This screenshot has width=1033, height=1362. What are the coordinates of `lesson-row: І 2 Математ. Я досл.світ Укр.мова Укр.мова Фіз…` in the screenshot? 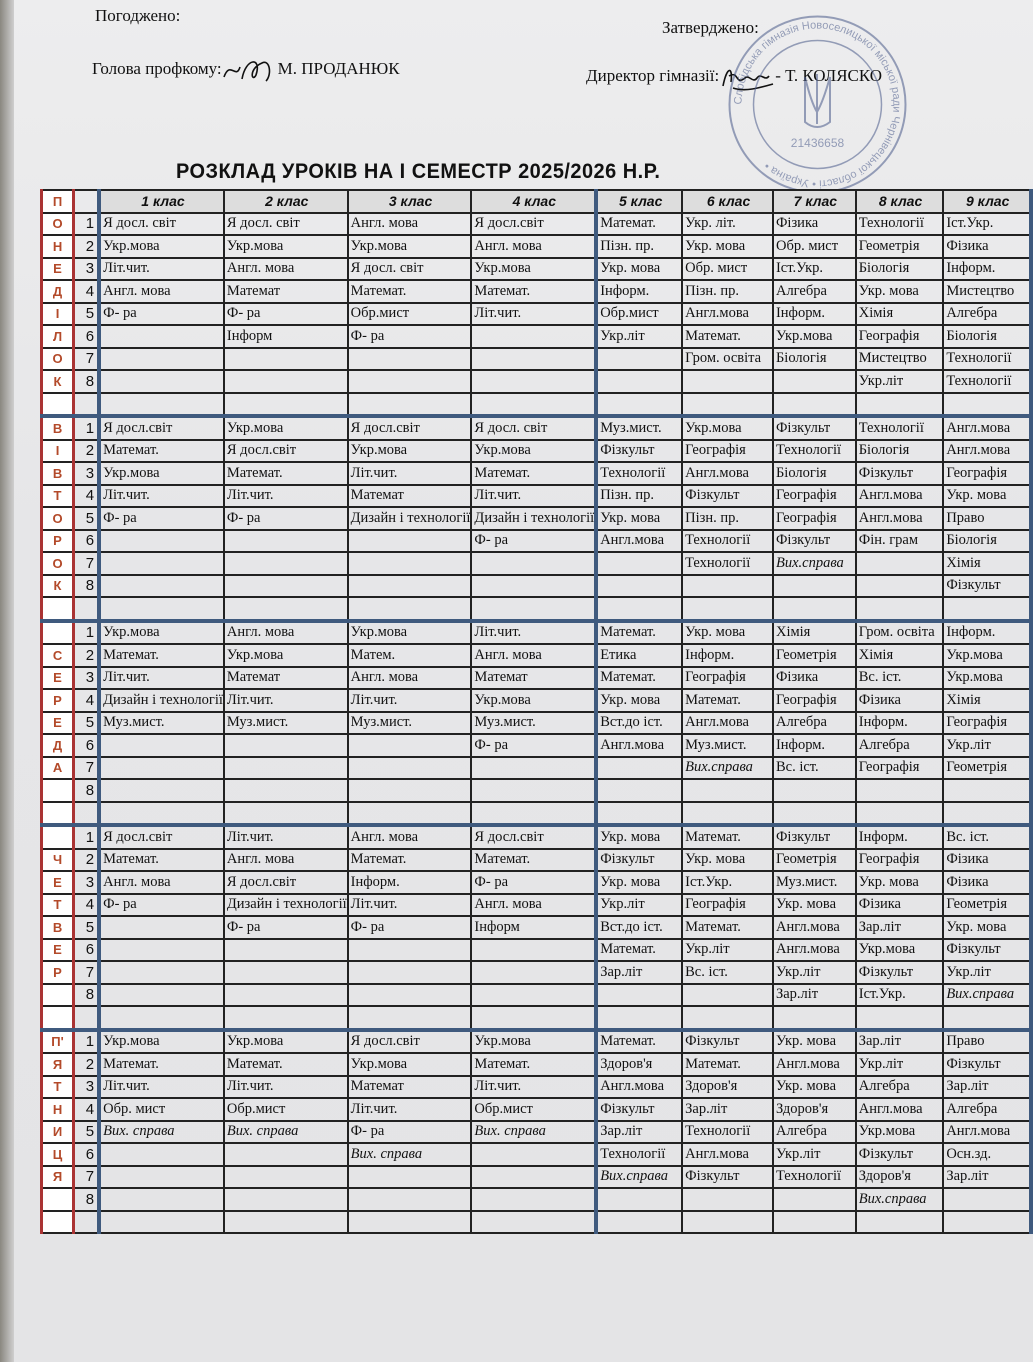 It's located at (536, 450).